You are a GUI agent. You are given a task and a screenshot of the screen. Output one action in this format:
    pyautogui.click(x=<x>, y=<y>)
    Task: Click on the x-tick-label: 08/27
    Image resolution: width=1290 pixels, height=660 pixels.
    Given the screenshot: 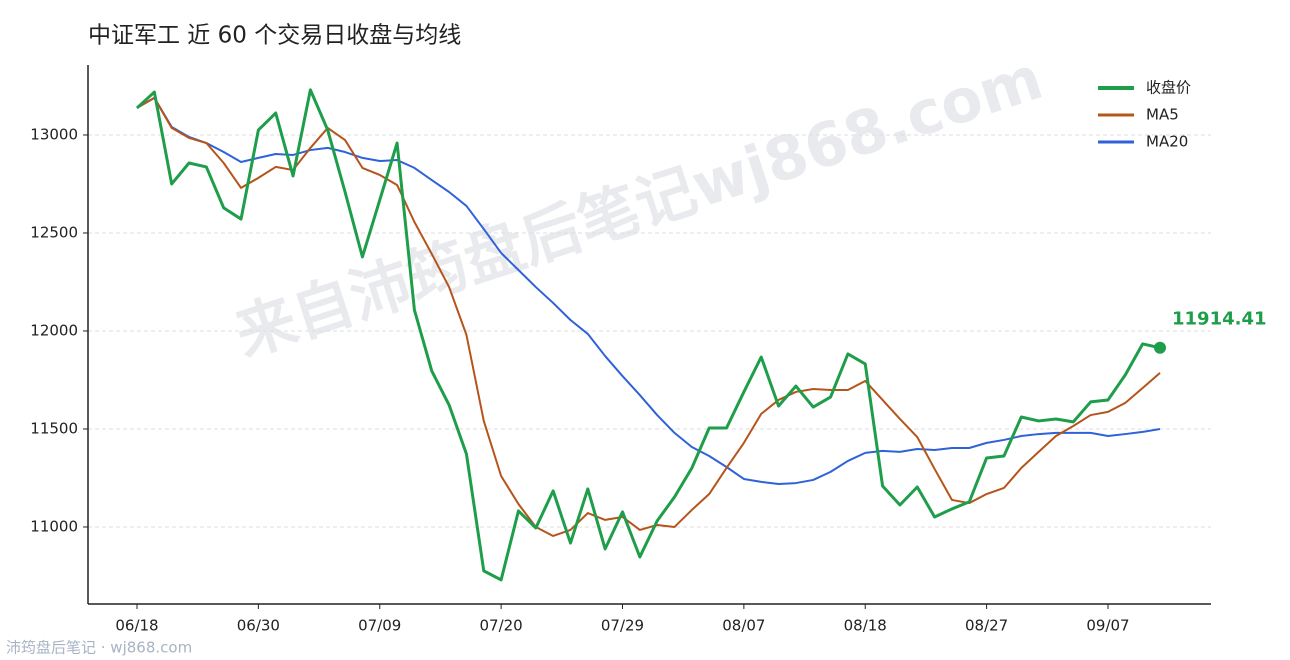 What is the action you would take?
    pyautogui.click(x=986, y=626)
    